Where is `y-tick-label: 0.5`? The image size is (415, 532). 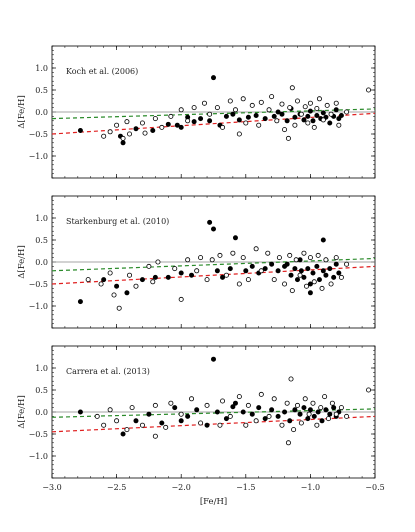 y-tick-label: 0.5 is located at coordinates (41, 90).